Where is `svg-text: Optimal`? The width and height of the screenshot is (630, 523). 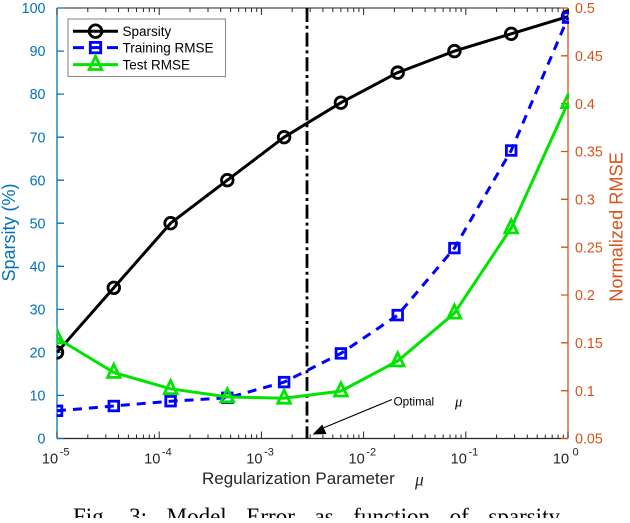 svg-text: Optimal is located at coordinates (414, 402).